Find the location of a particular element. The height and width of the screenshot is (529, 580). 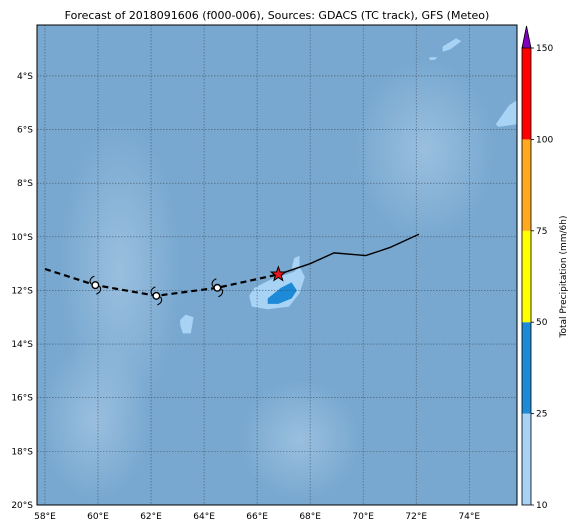

colorbar-tick-label: 50 is located at coordinates (542, 323).